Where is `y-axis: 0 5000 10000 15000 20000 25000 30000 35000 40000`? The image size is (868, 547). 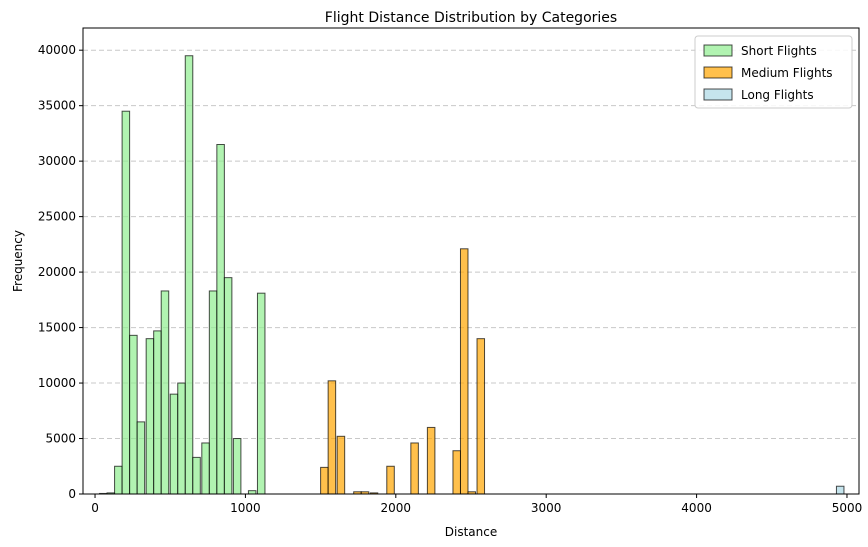 y-axis: 0 5000 10000 15000 20000 25000 30000 35000 40000 is located at coordinates (60, 272).